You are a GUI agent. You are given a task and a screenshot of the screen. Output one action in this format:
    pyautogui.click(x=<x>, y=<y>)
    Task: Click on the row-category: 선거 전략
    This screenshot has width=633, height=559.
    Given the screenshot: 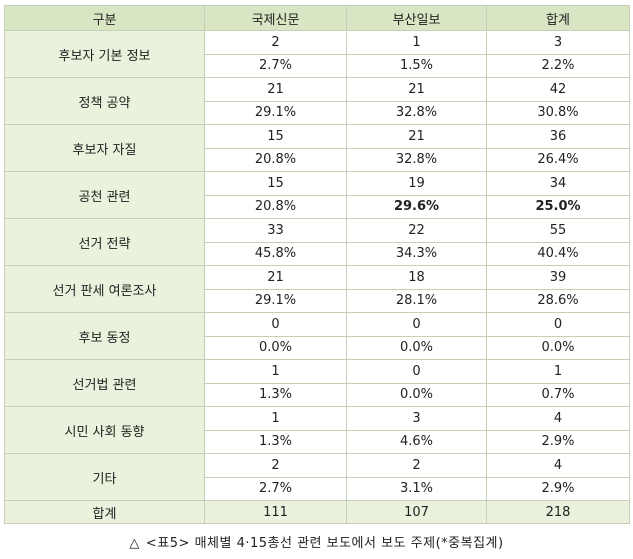 What is the action you would take?
    pyautogui.click(x=104, y=242)
    